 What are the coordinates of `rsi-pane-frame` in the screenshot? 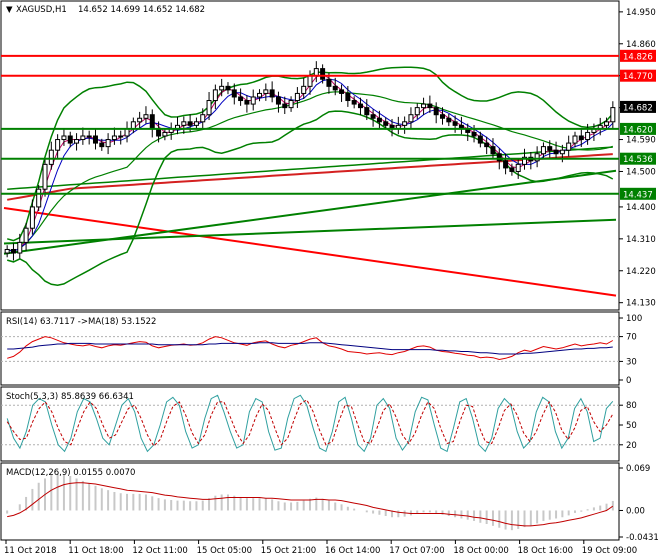 It's located at (310, 348).